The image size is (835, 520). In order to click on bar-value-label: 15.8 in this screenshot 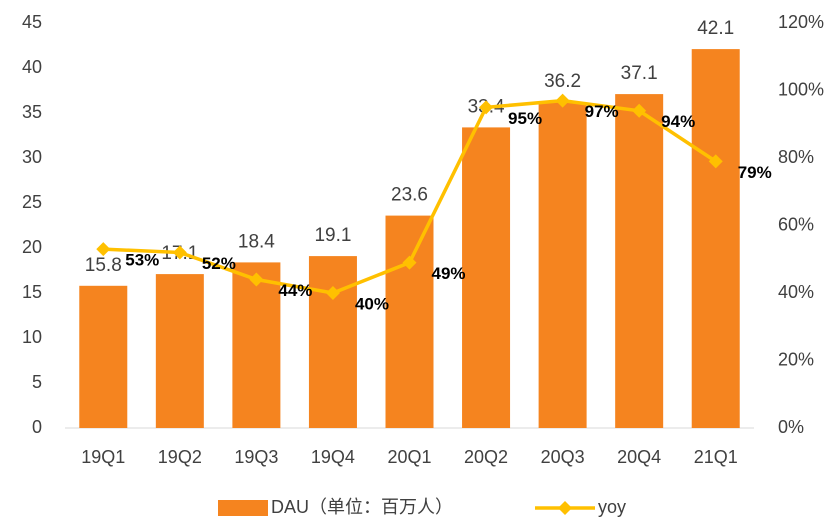, I will do `click(103, 265)`.